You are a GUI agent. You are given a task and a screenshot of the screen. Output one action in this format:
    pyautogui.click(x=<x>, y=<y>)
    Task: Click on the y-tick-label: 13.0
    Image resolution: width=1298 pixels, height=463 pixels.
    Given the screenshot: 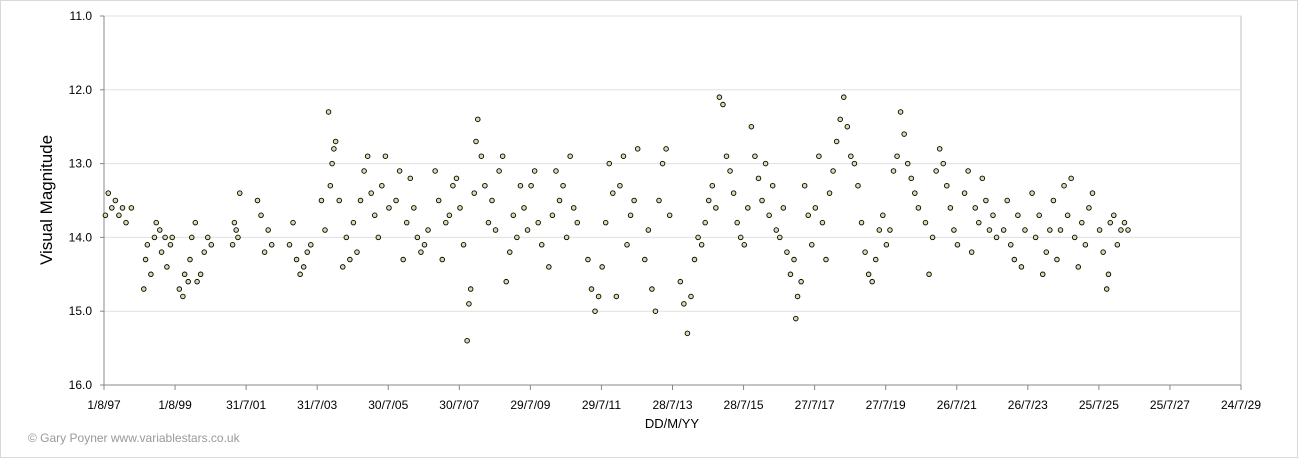 What is the action you would take?
    pyautogui.click(x=81, y=164)
    